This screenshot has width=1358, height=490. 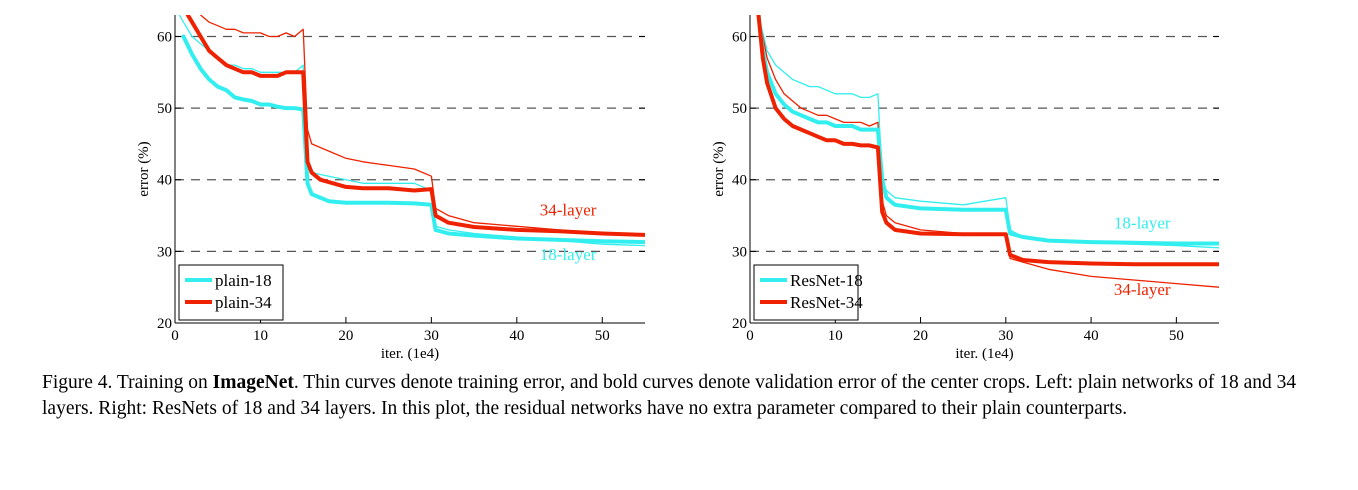 What do you see at coordinates (826, 280) in the screenshot?
I see `legend-label: ResNet-18` at bounding box center [826, 280].